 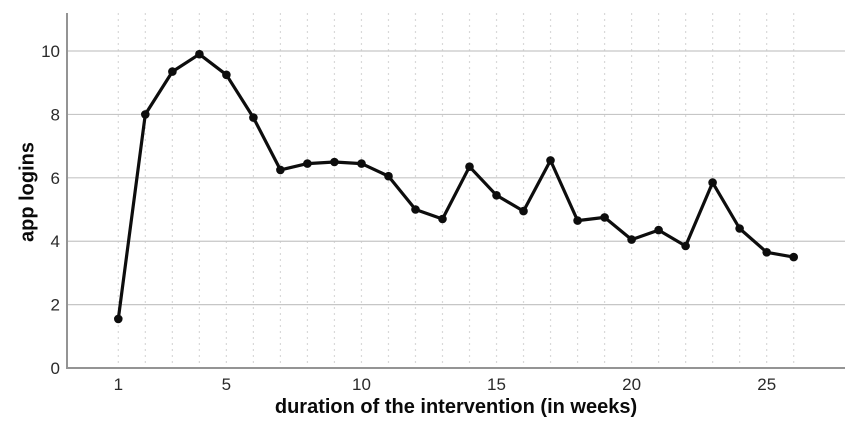 What do you see at coordinates (496, 384) in the screenshot?
I see `x-tick-label: 15` at bounding box center [496, 384].